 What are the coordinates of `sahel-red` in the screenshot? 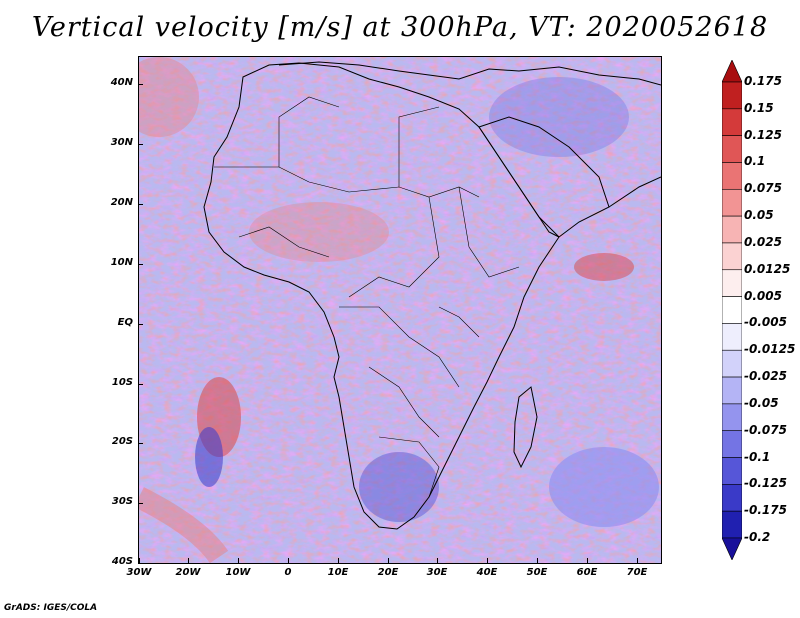 It's located at (319, 232).